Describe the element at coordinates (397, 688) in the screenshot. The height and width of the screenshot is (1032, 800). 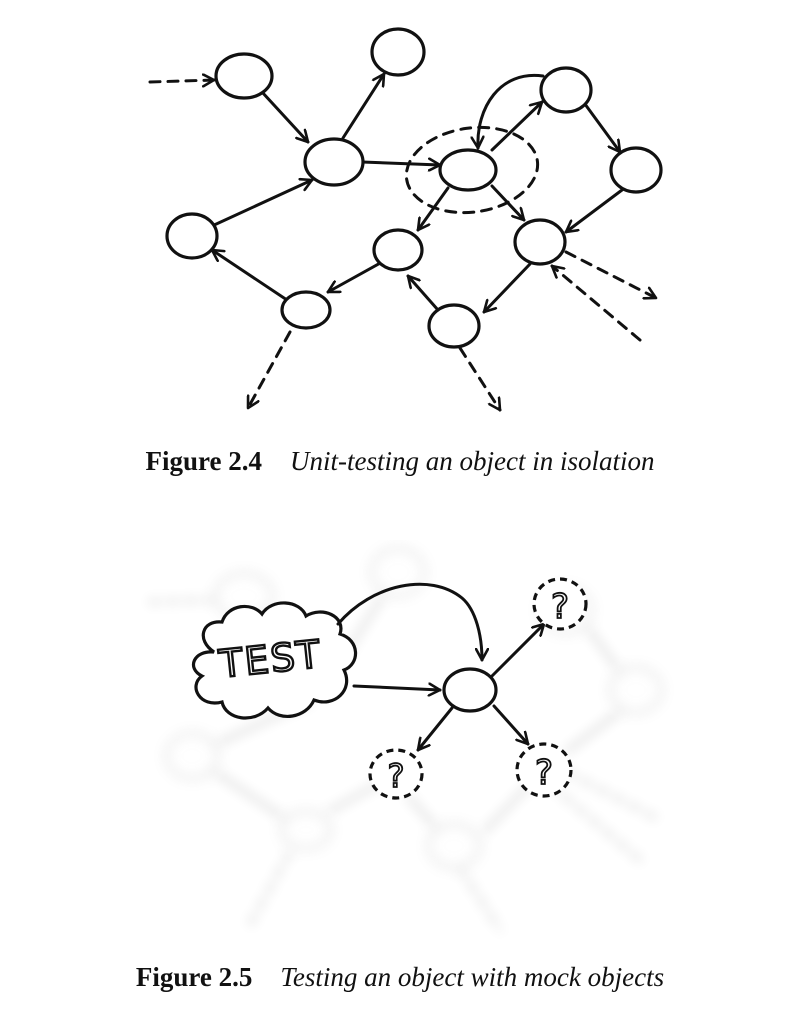
I see `test-call-edge` at that location.